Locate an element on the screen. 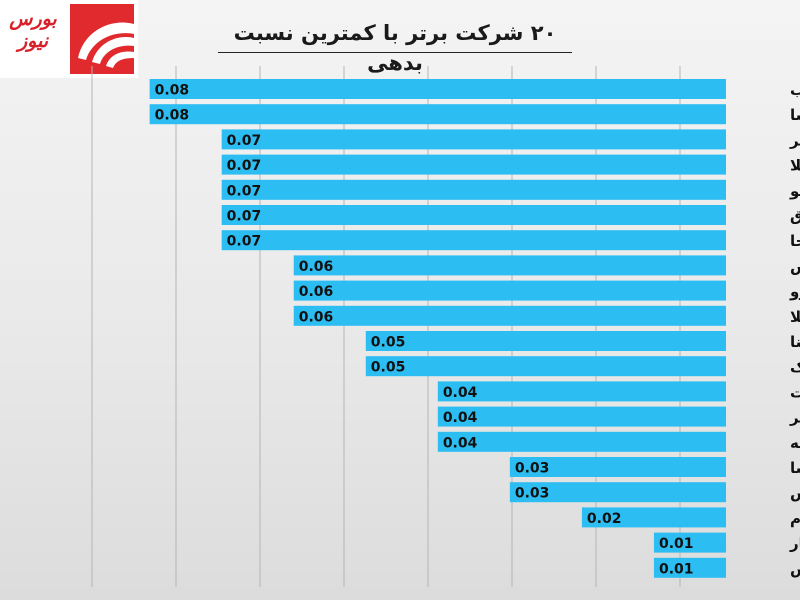  category-label: داراب is located at coordinates (795, 90).